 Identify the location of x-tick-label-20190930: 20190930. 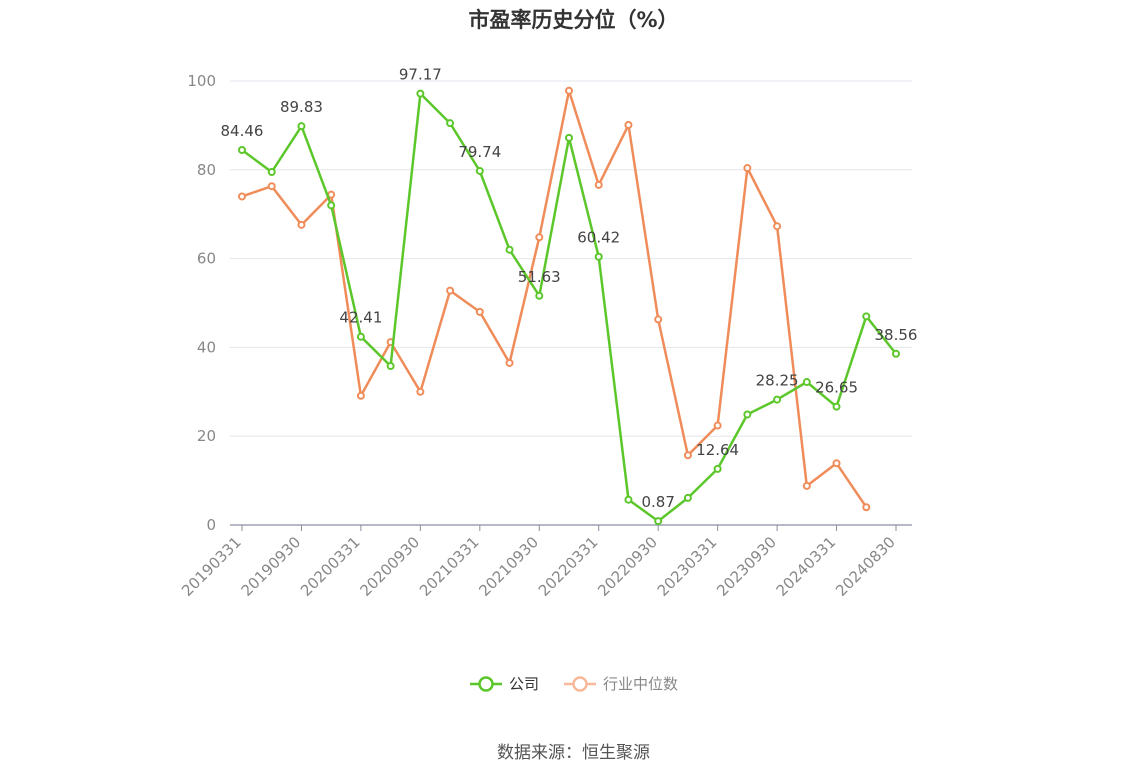
(271, 566).